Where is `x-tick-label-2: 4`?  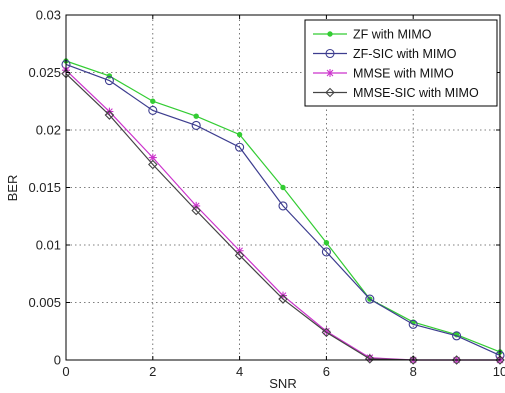 x-tick-label-2: 4 is located at coordinates (239, 371).